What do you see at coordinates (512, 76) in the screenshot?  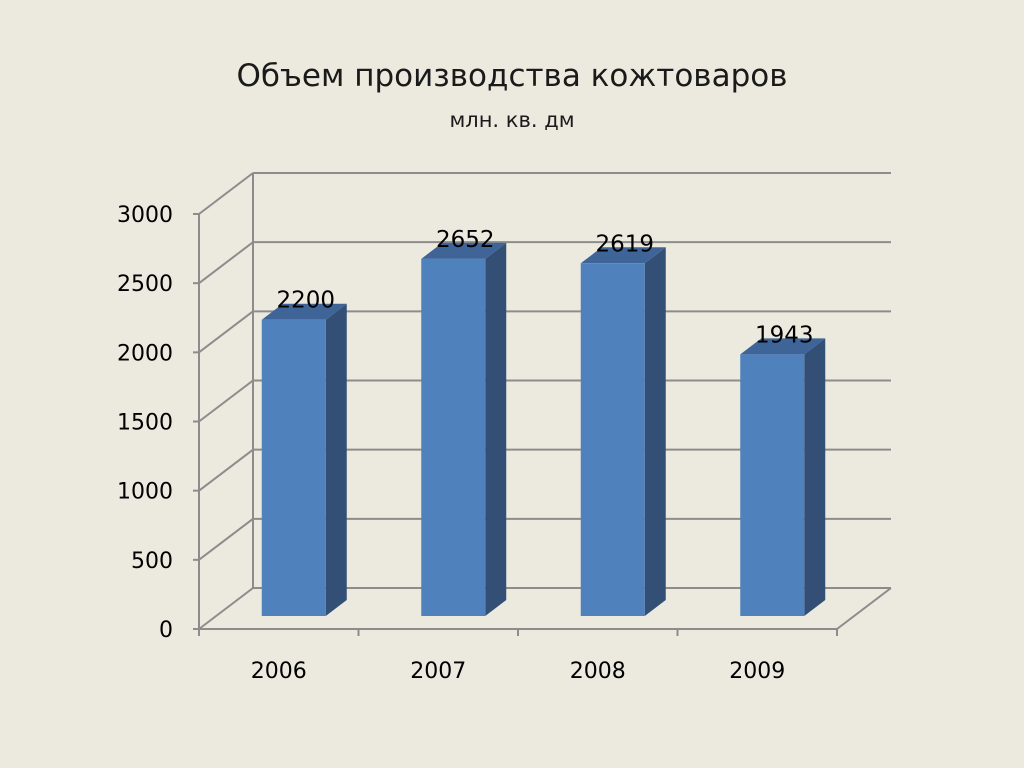 I see `chart-title: Объем производства кожтоваров` at bounding box center [512, 76].